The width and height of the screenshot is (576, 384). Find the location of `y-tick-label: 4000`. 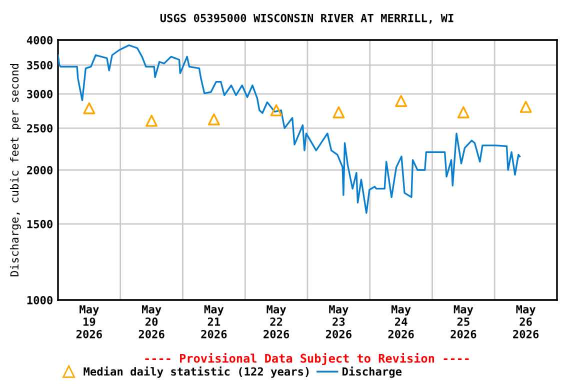

y-tick-label: 4000 is located at coordinates (39, 40).